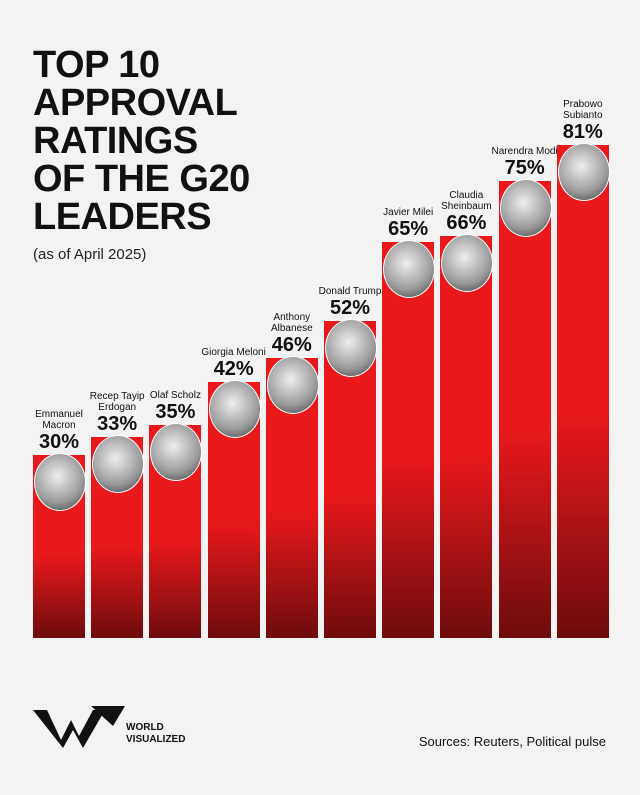 Image resolution: width=640 pixels, height=795 pixels. What do you see at coordinates (408, 213) in the screenshot?
I see `leader-name: Javier Milei` at bounding box center [408, 213].